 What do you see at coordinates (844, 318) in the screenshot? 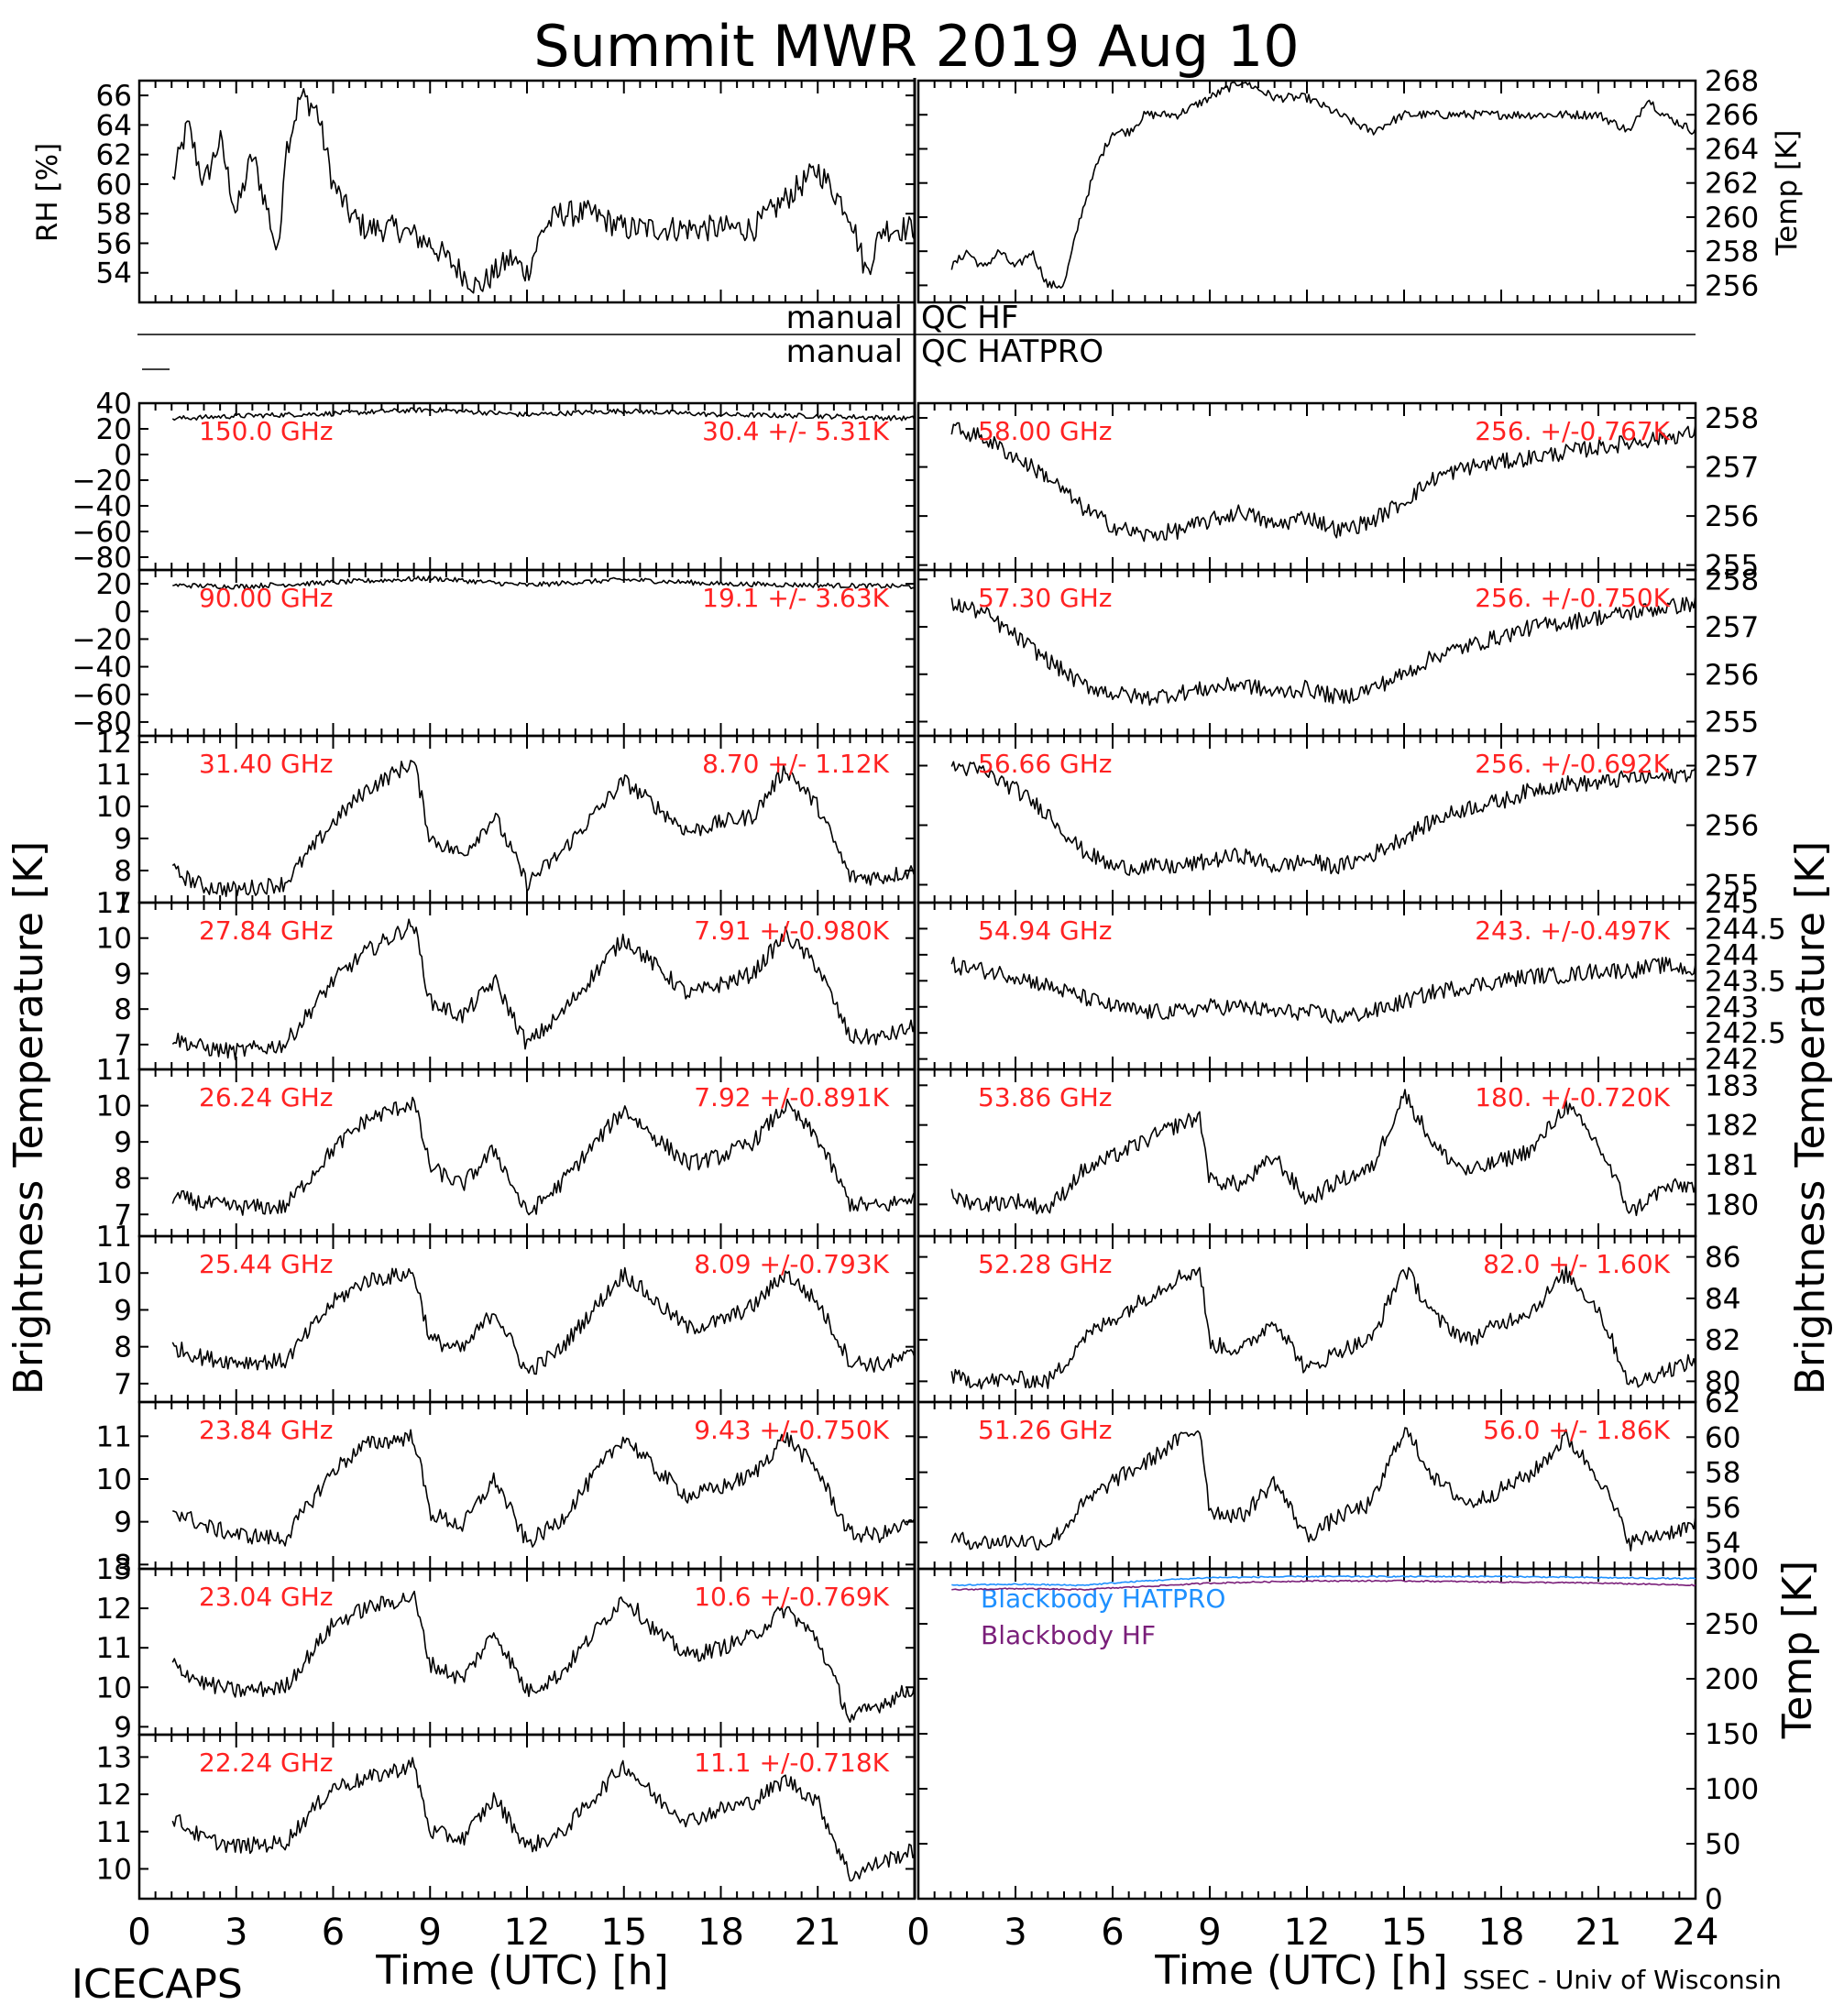
I see `qc-manual-label-1: manual` at bounding box center [844, 318].